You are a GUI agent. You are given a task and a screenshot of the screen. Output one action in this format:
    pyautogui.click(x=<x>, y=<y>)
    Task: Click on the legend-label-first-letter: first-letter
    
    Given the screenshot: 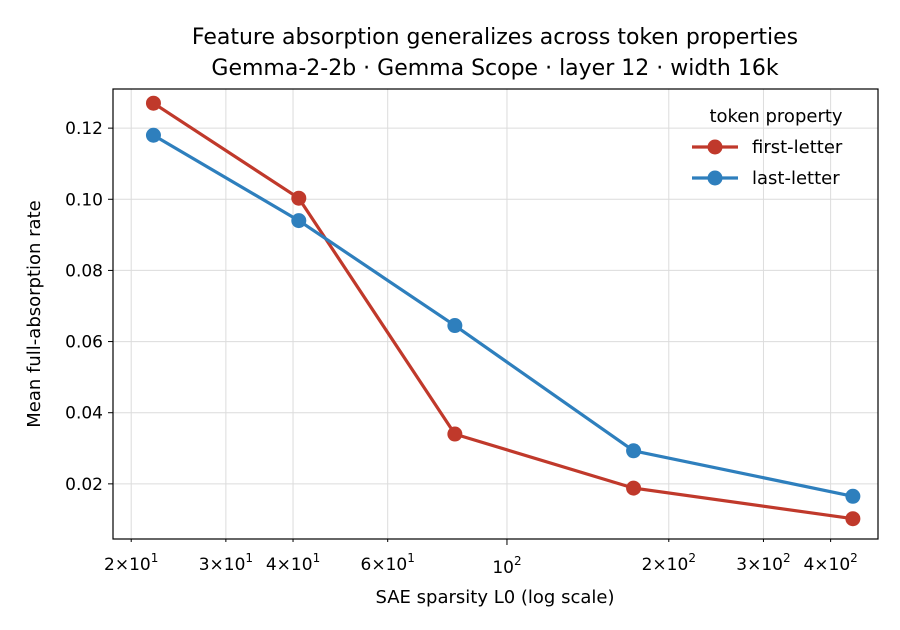 What is the action you would take?
    pyautogui.click(x=797, y=147)
    